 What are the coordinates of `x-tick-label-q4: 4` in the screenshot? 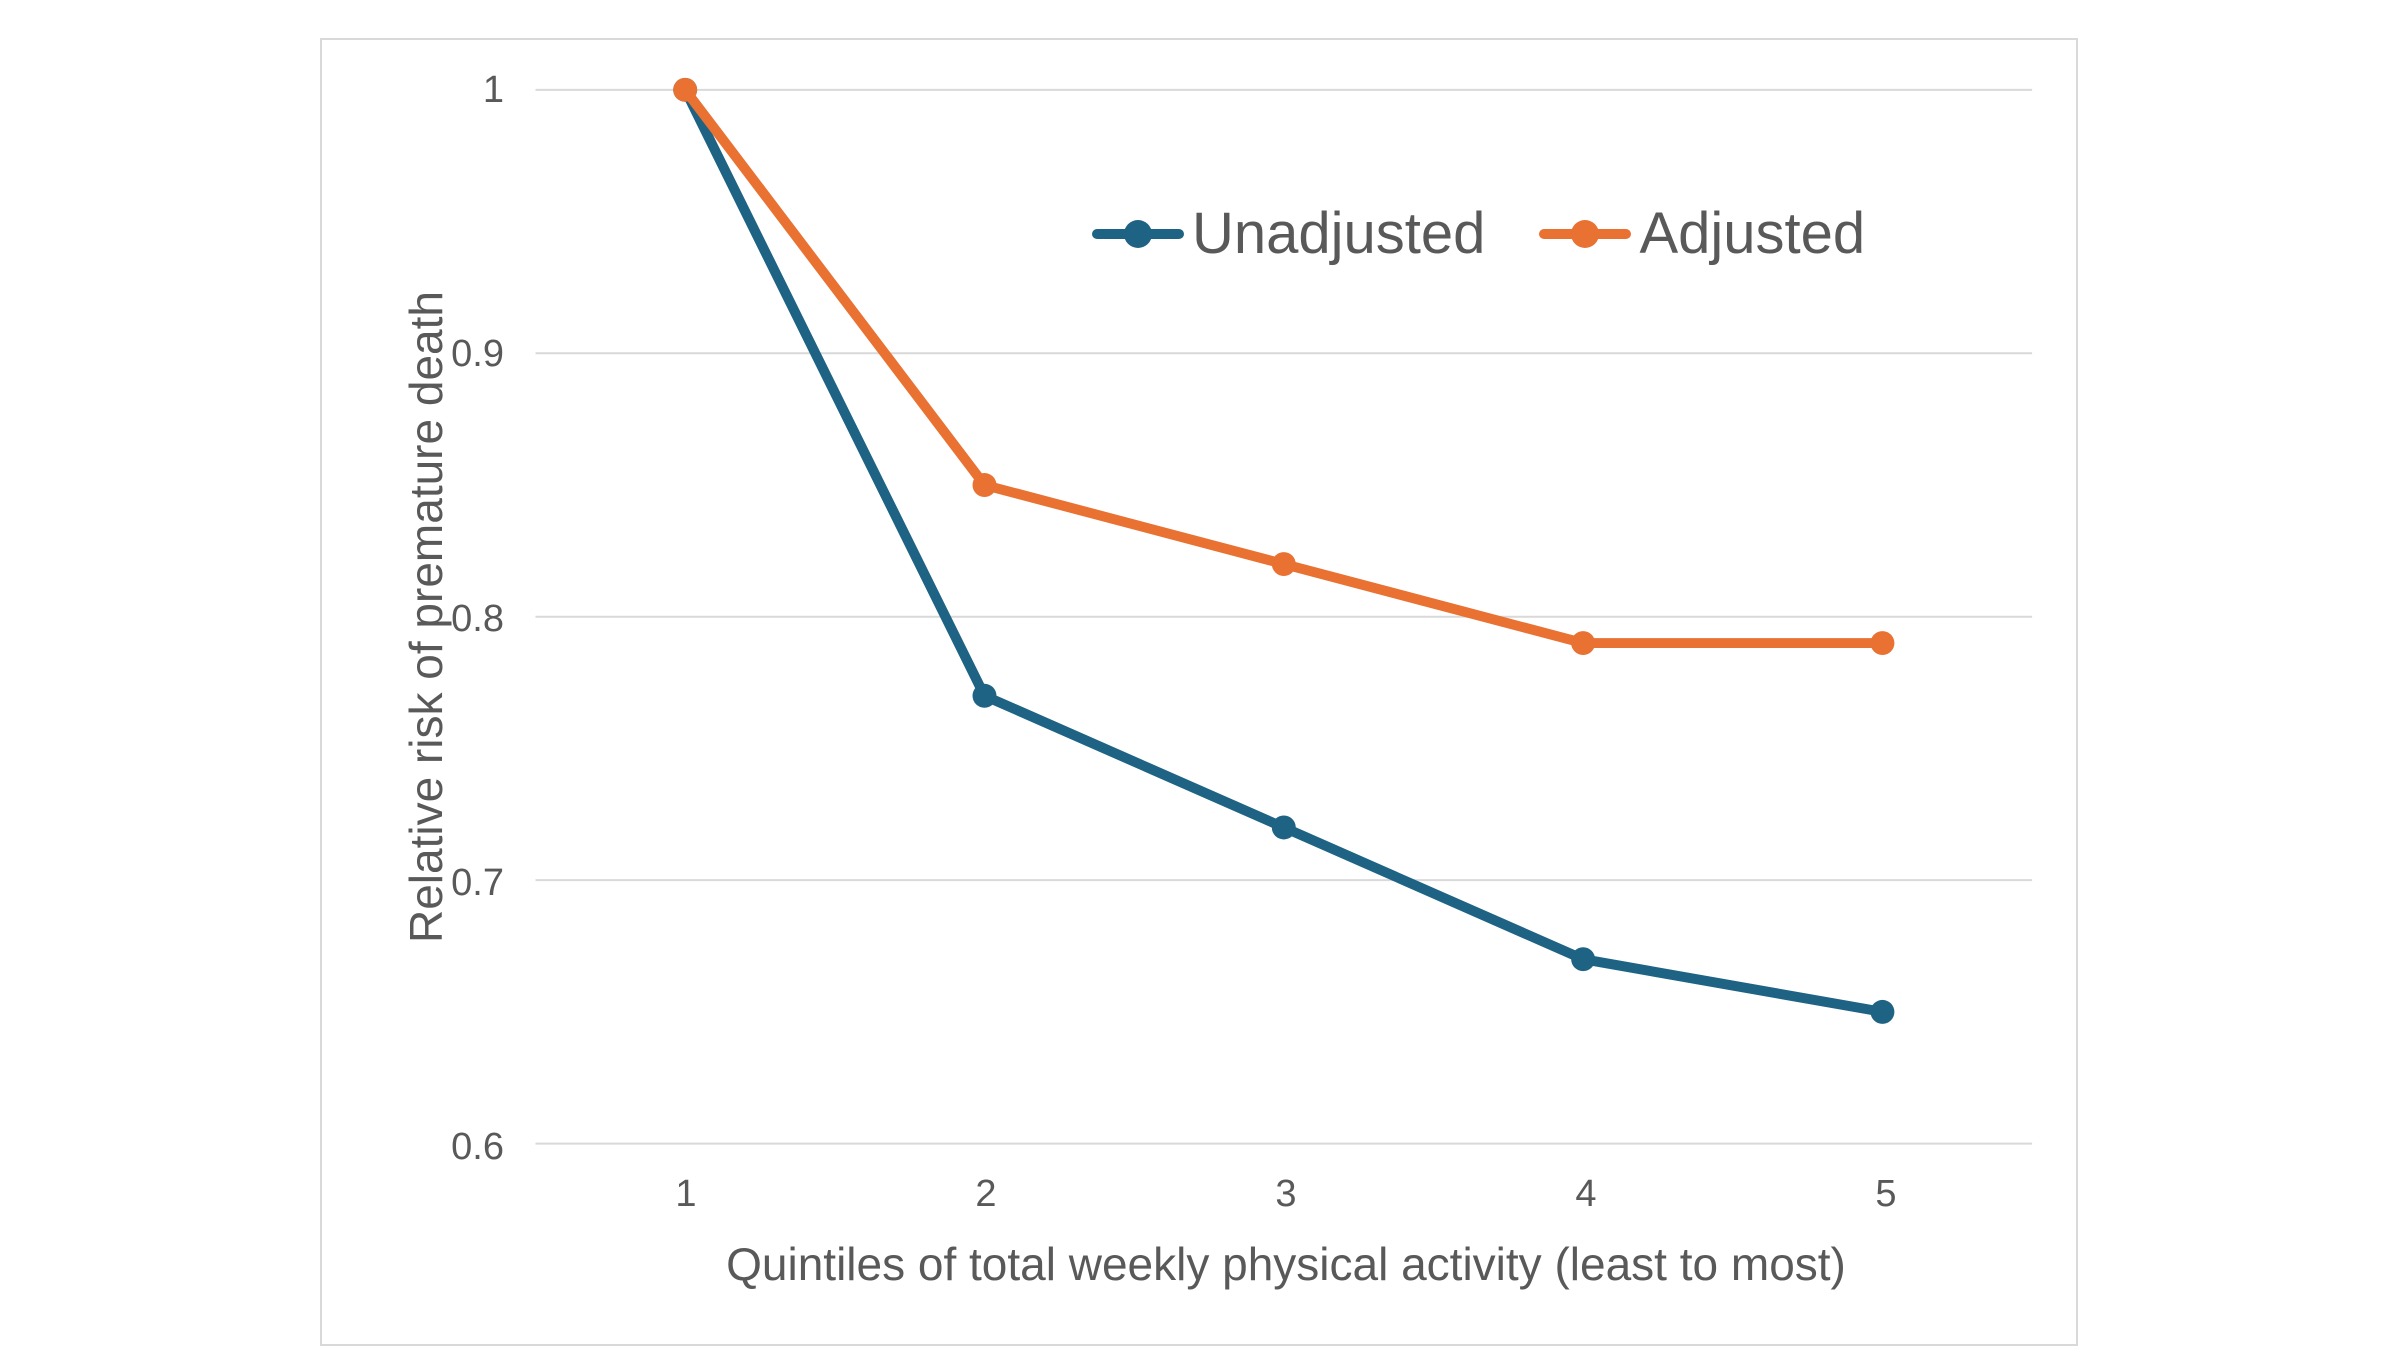 It's located at (1586, 1194).